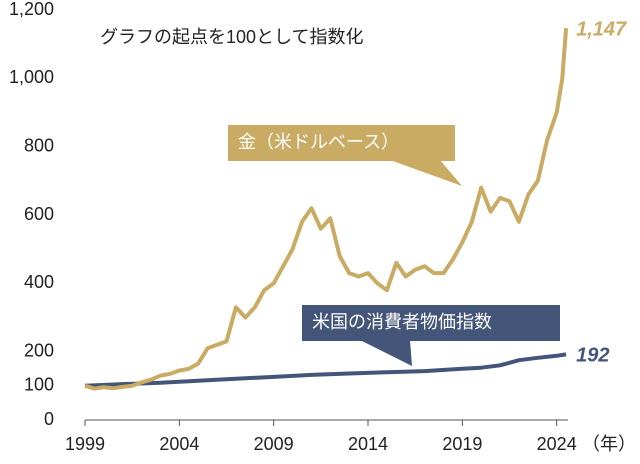 The image size is (640, 464). What do you see at coordinates (49, 419) in the screenshot?
I see `y-tick-label: 0` at bounding box center [49, 419].